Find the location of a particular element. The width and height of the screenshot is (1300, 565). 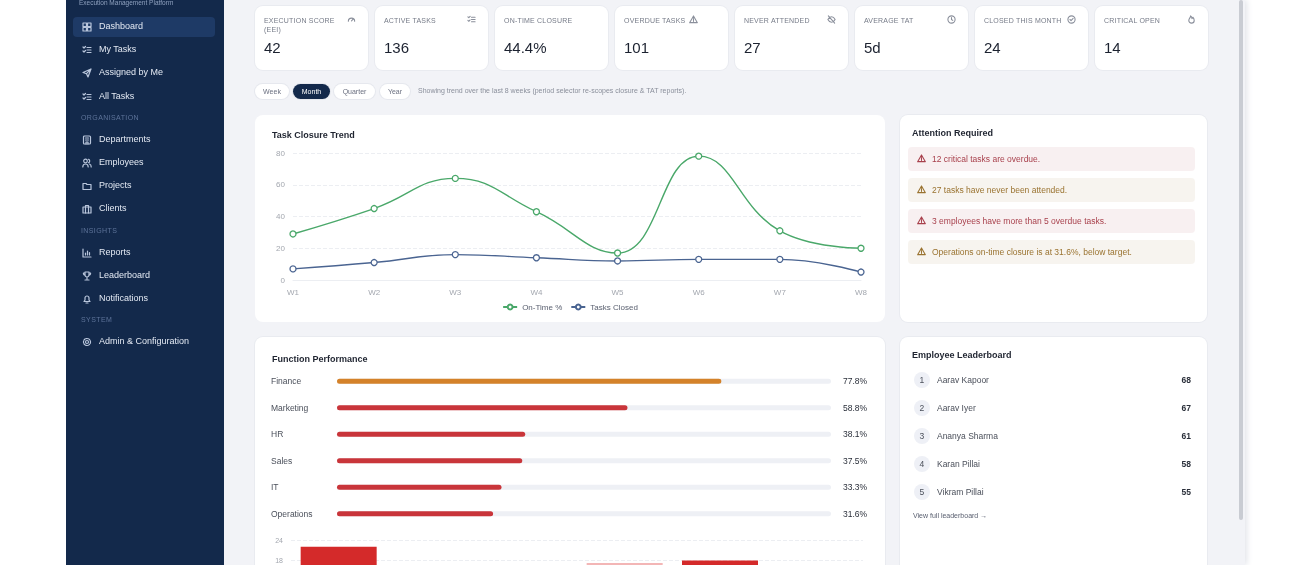

text: Operations on-time closure is at 31.6%, below target. is located at coordinates (1032, 252).